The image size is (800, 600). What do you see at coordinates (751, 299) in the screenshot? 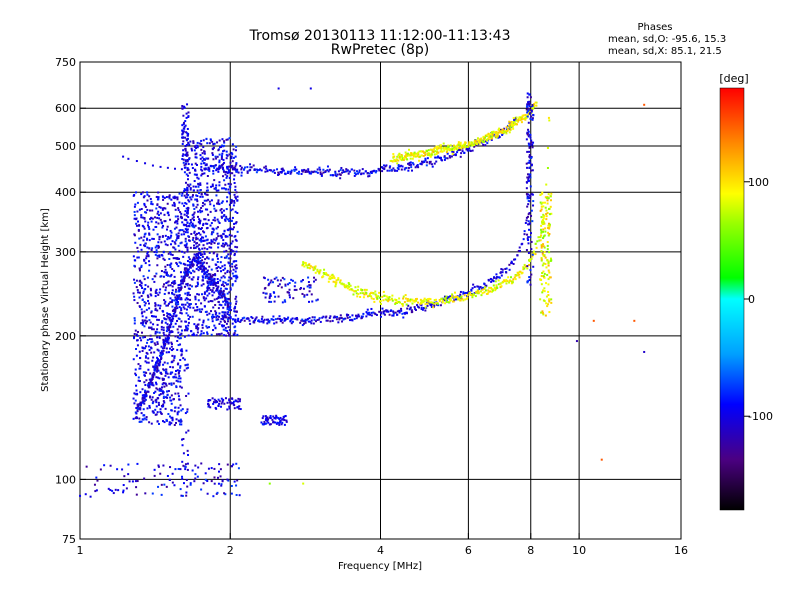
I see `colorbar-tick-label: 0` at bounding box center [751, 299].